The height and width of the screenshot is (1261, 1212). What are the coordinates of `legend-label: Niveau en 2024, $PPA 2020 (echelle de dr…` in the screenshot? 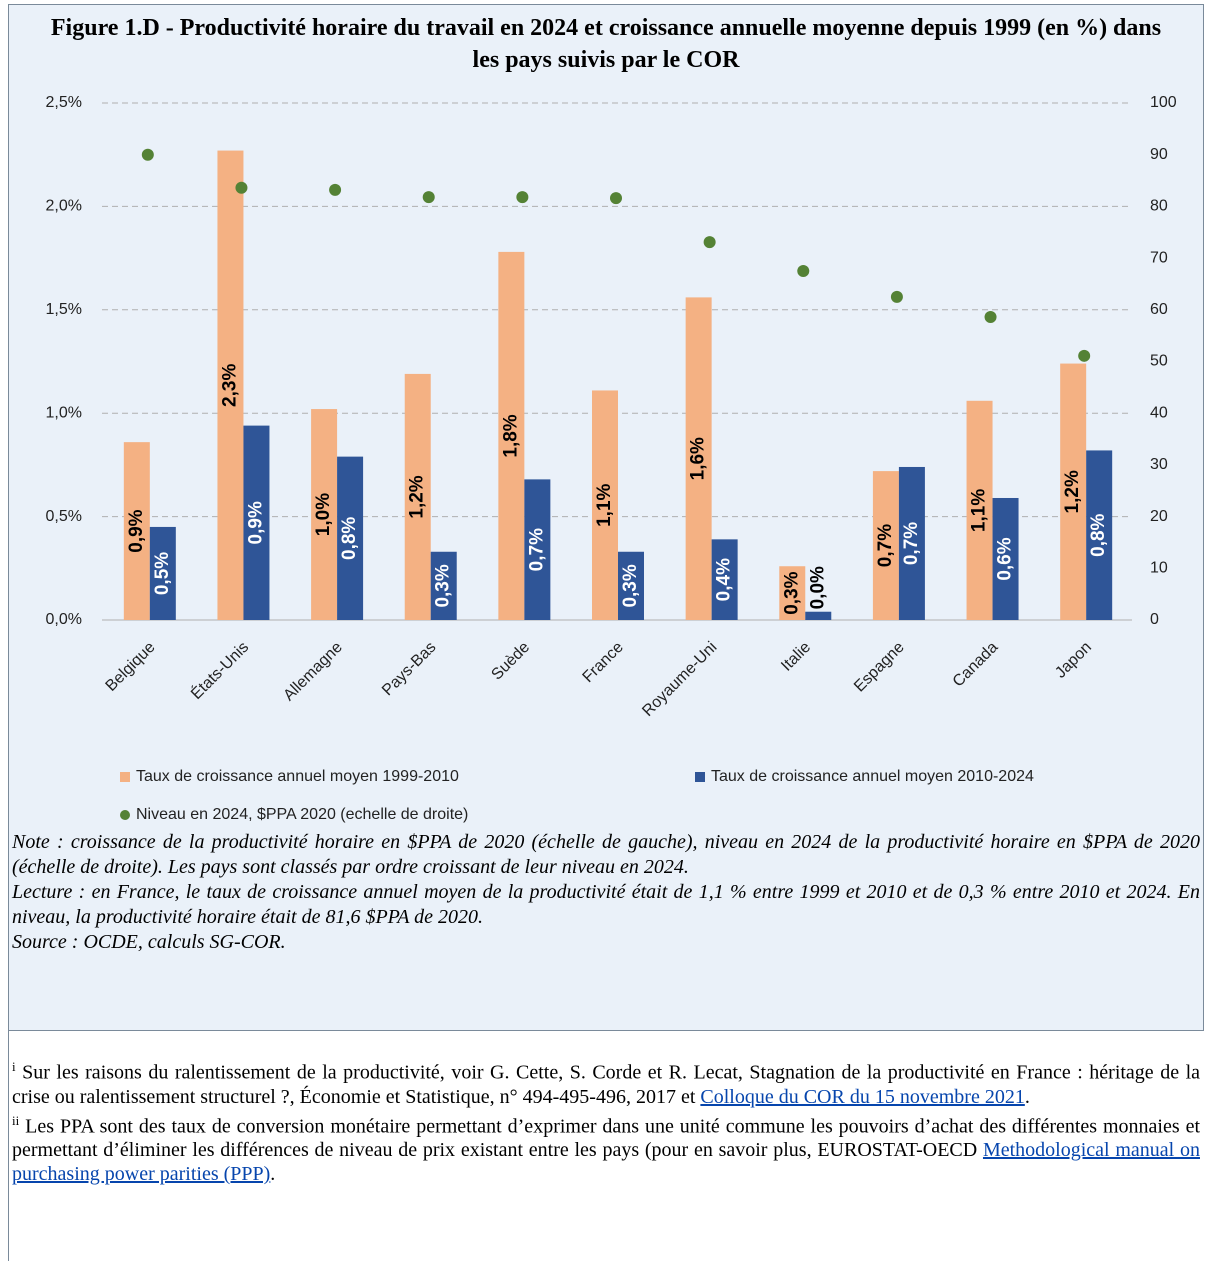 It's located at (302, 814).